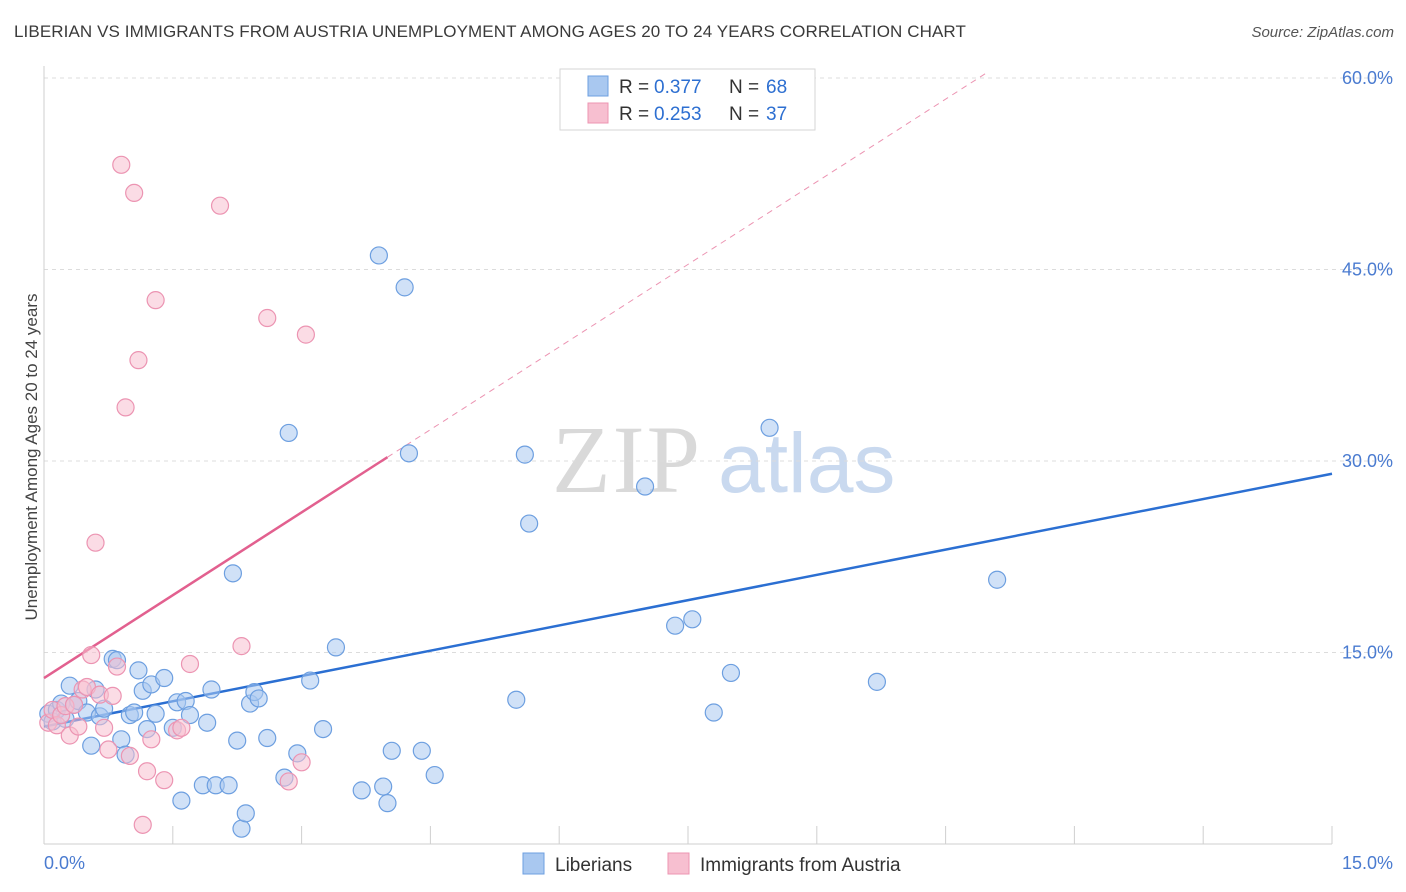  Describe the element at coordinates (533, 863) in the screenshot. I see `bottom-legend-swatch-liberians` at that location.